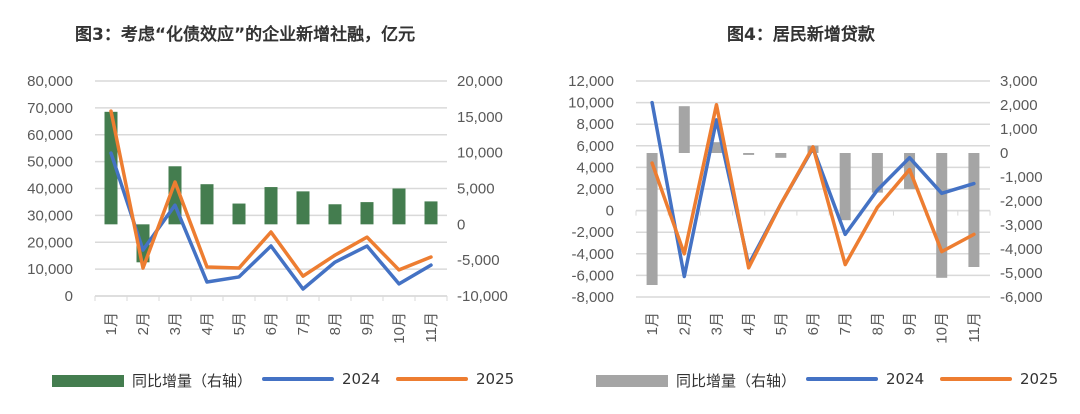  Describe the element at coordinates (480, 153) in the screenshot. I see `right-axis-tick: 10,000` at that location.